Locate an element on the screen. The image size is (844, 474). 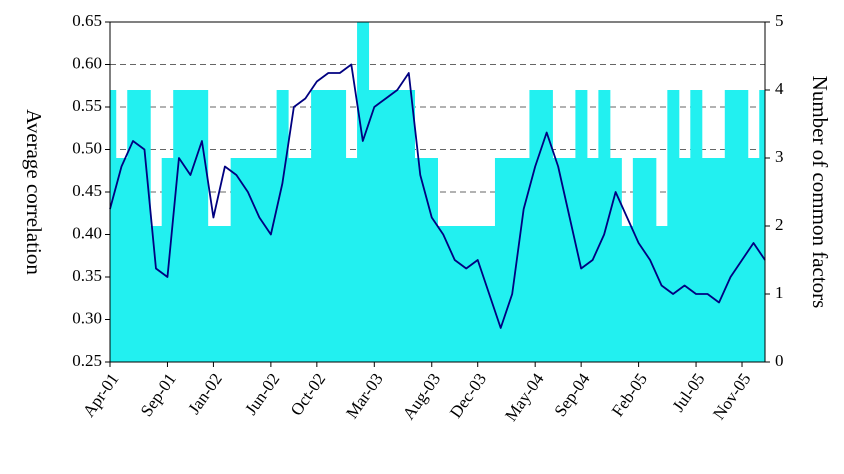
x-tick-label: Nov-05 is located at coordinates (731, 396).